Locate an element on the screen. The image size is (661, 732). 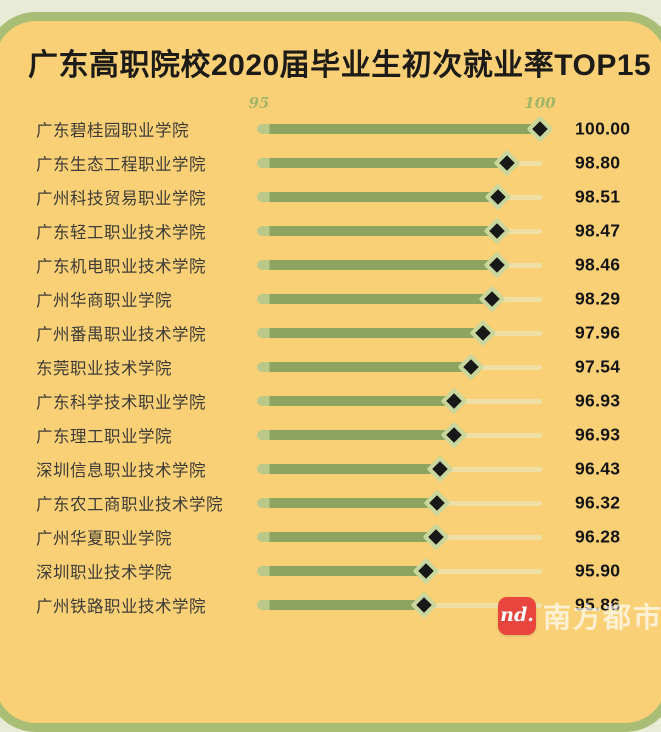
school-name-label: 深圳信息职业技术学院 is located at coordinates (121, 471).